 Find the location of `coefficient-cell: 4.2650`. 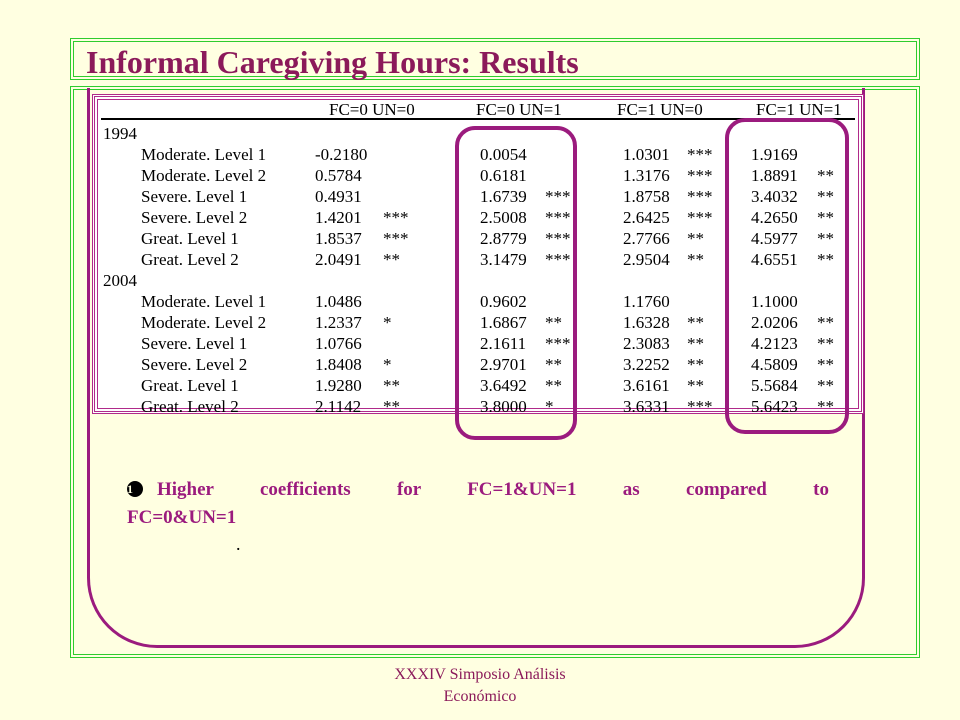

coefficient-cell: 4.2650 is located at coordinates (774, 217).